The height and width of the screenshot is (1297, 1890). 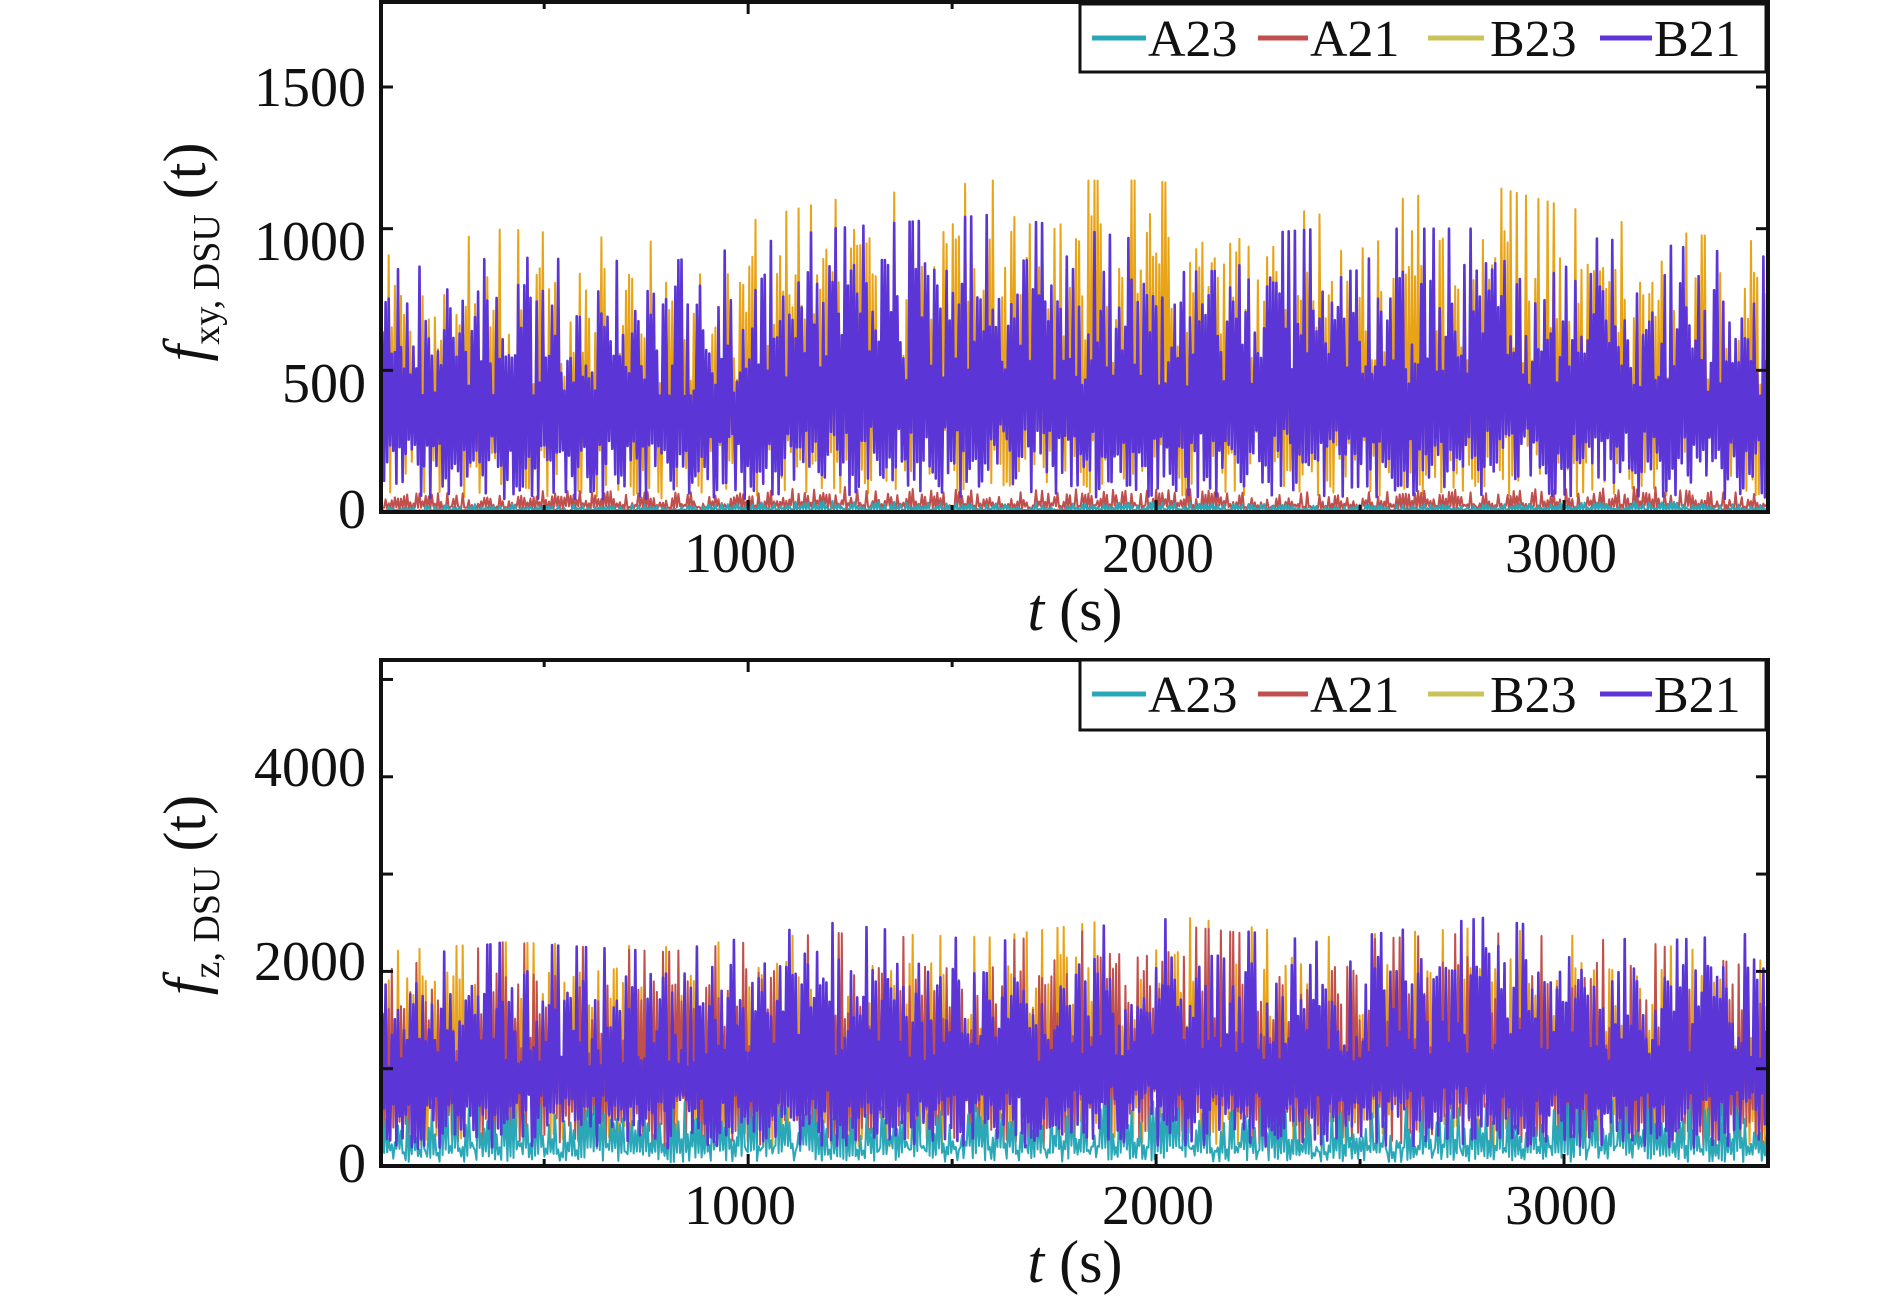 What do you see at coordinates (310, 768) in the screenshot?
I see `y-tick-label-4000: 4000` at bounding box center [310, 768].